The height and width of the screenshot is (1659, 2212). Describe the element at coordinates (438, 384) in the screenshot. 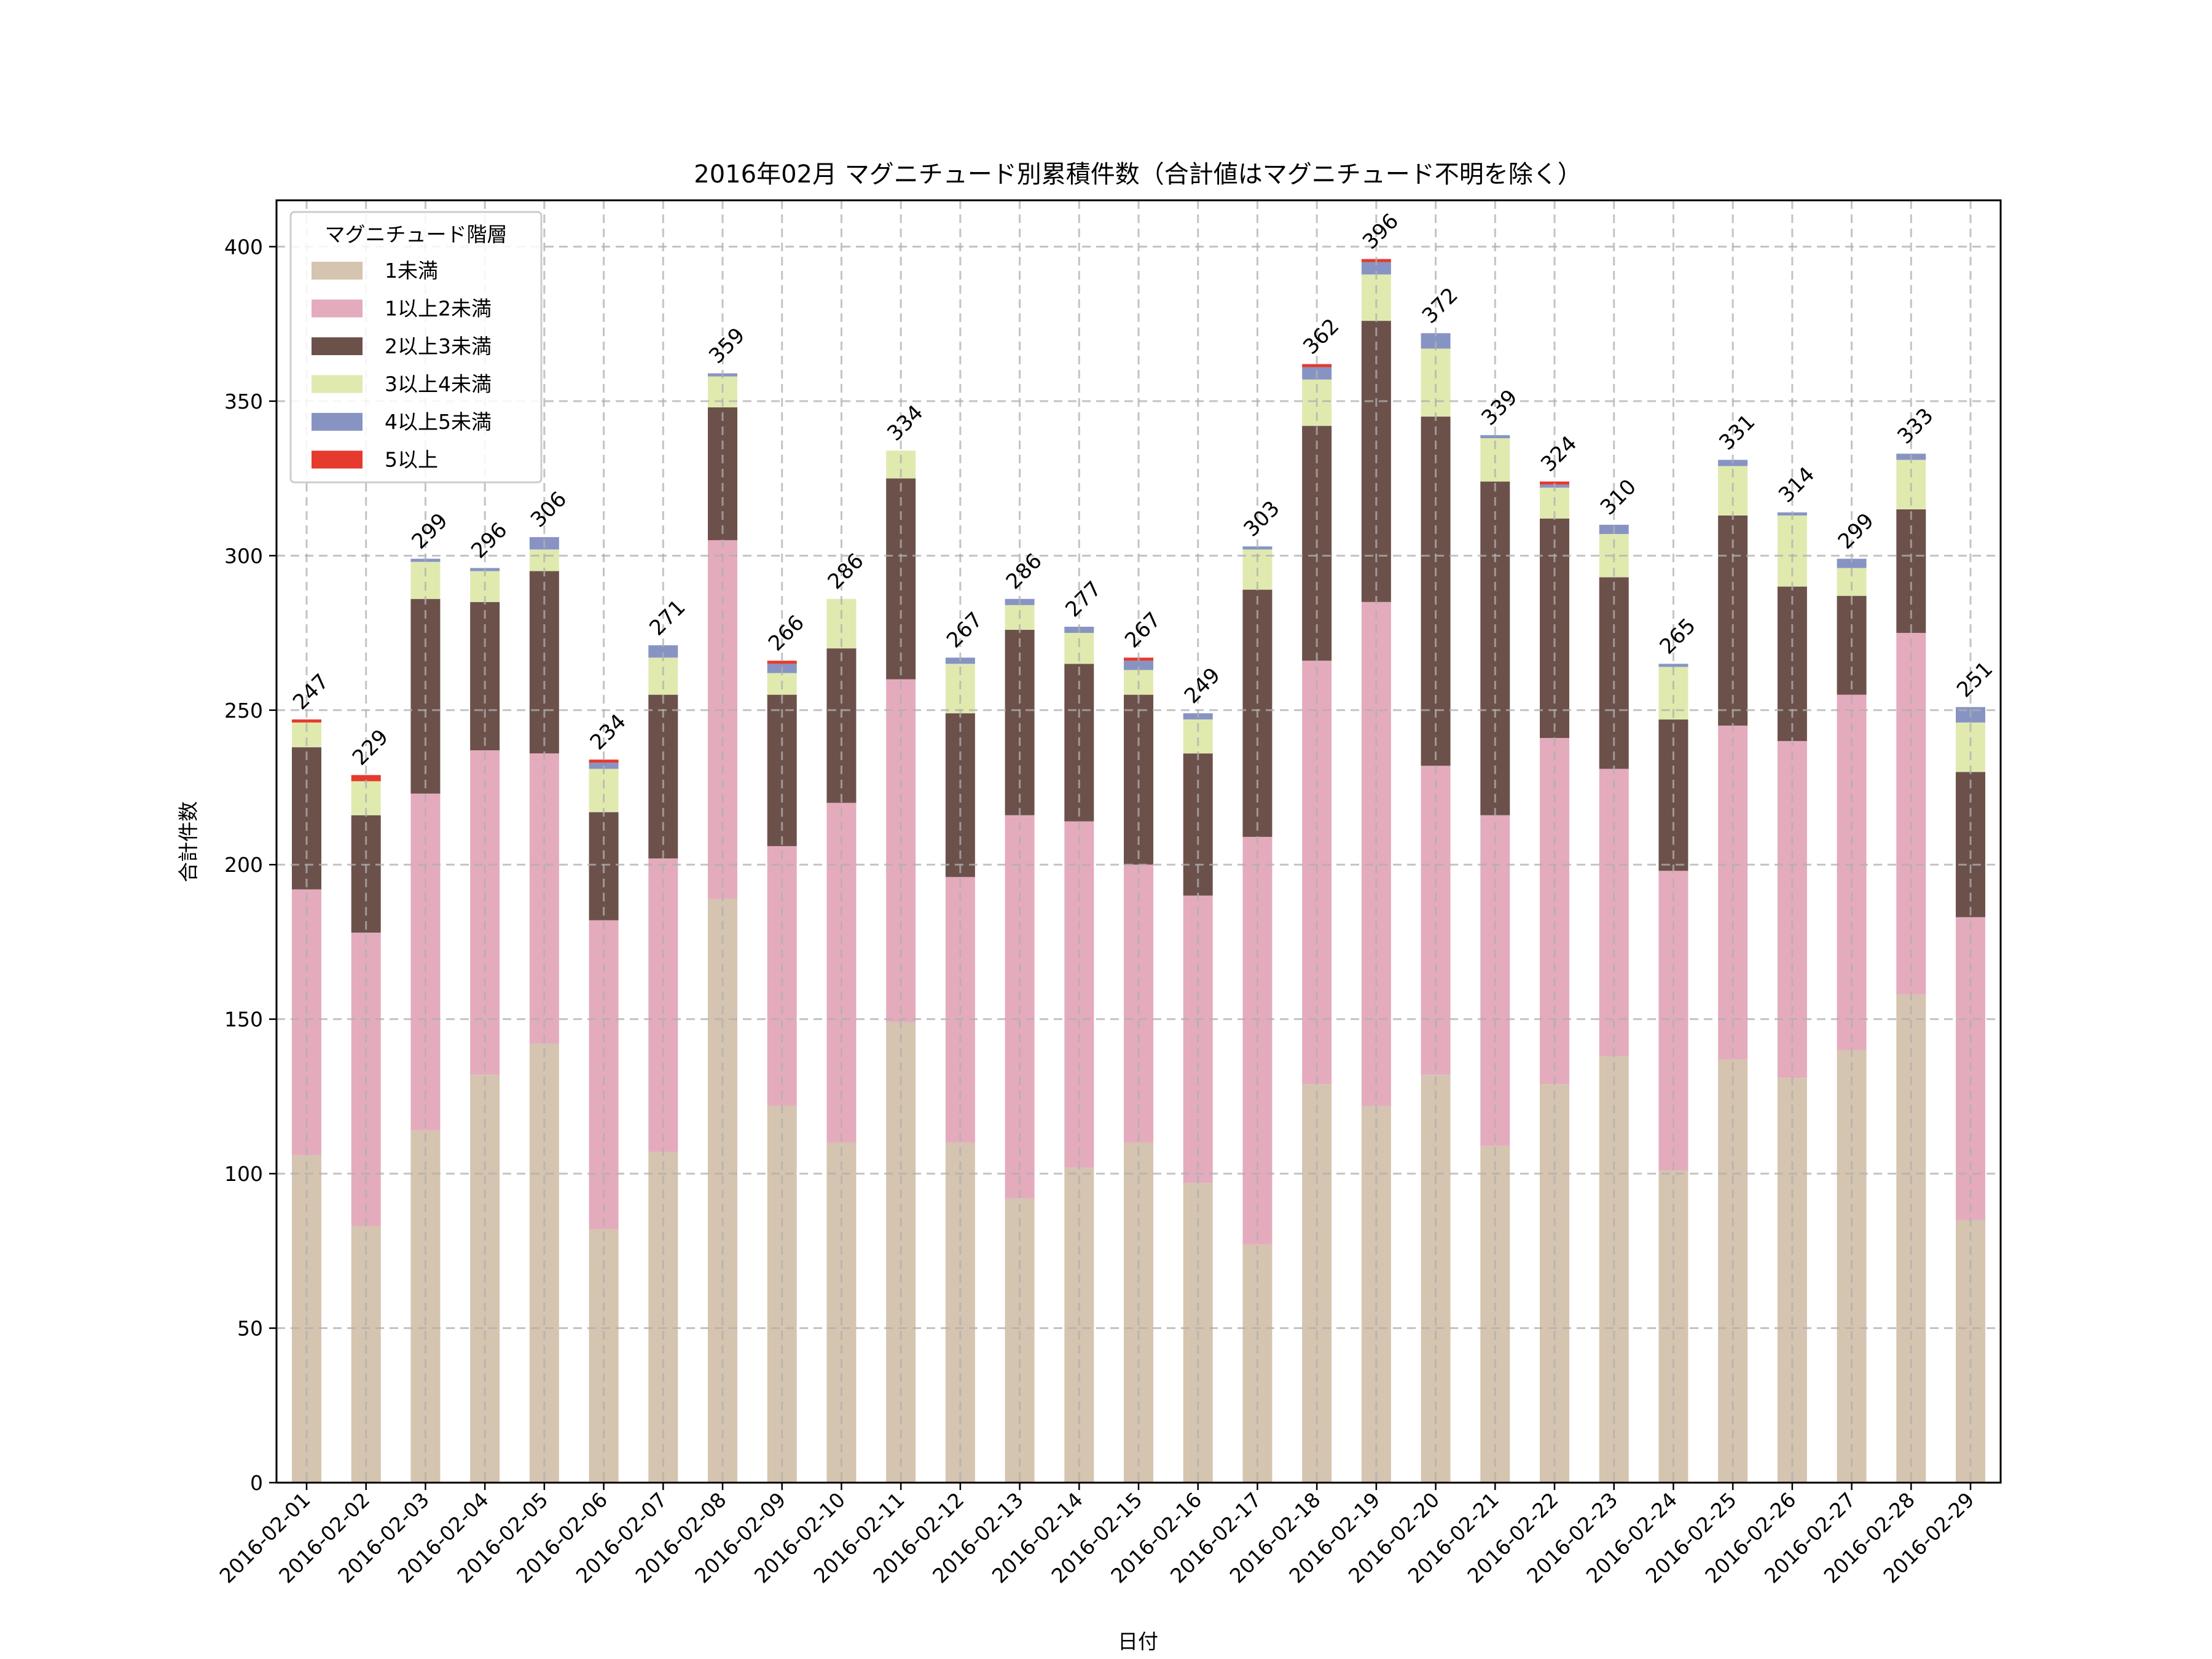

I see `legend-label: 3以上4未満` at that location.